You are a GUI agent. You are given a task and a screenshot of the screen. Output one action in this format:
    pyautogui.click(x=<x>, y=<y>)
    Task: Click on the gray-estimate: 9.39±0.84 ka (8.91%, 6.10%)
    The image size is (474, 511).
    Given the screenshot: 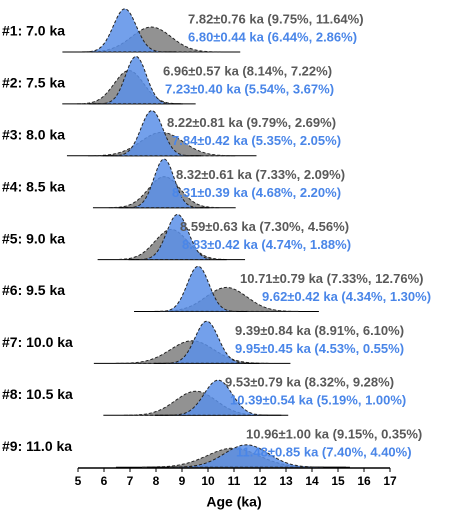 What is the action you would take?
    pyautogui.click(x=319, y=330)
    